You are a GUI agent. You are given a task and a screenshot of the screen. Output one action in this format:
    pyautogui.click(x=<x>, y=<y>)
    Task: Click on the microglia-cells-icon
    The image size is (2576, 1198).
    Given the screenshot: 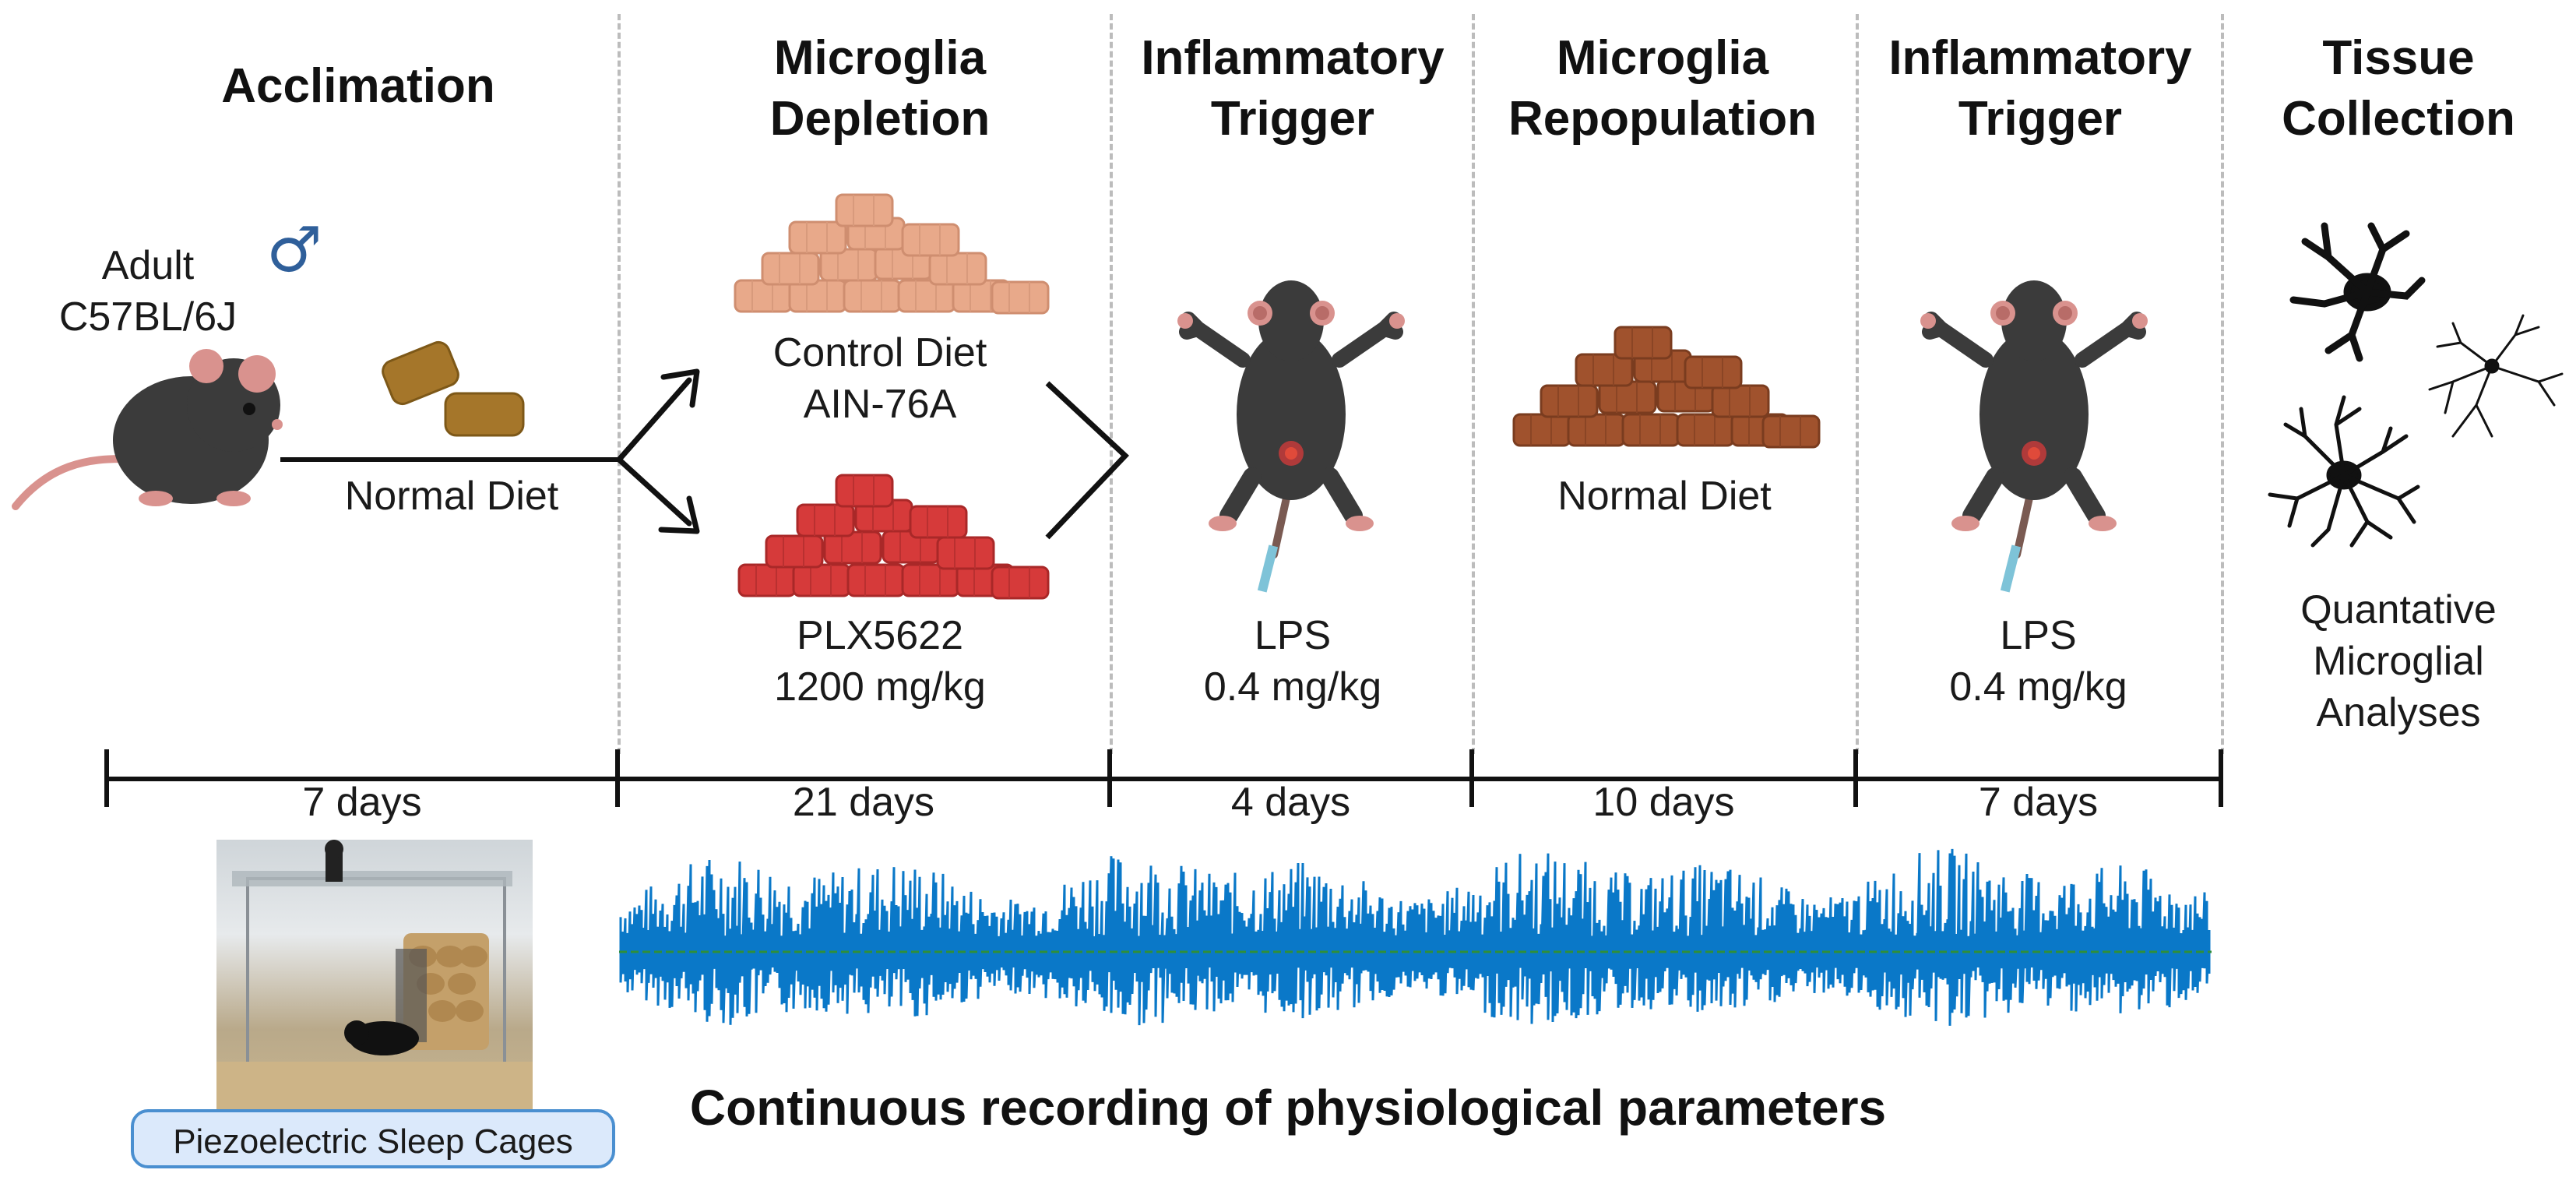 What is the action you would take?
    pyautogui.click(x=2416, y=385)
    